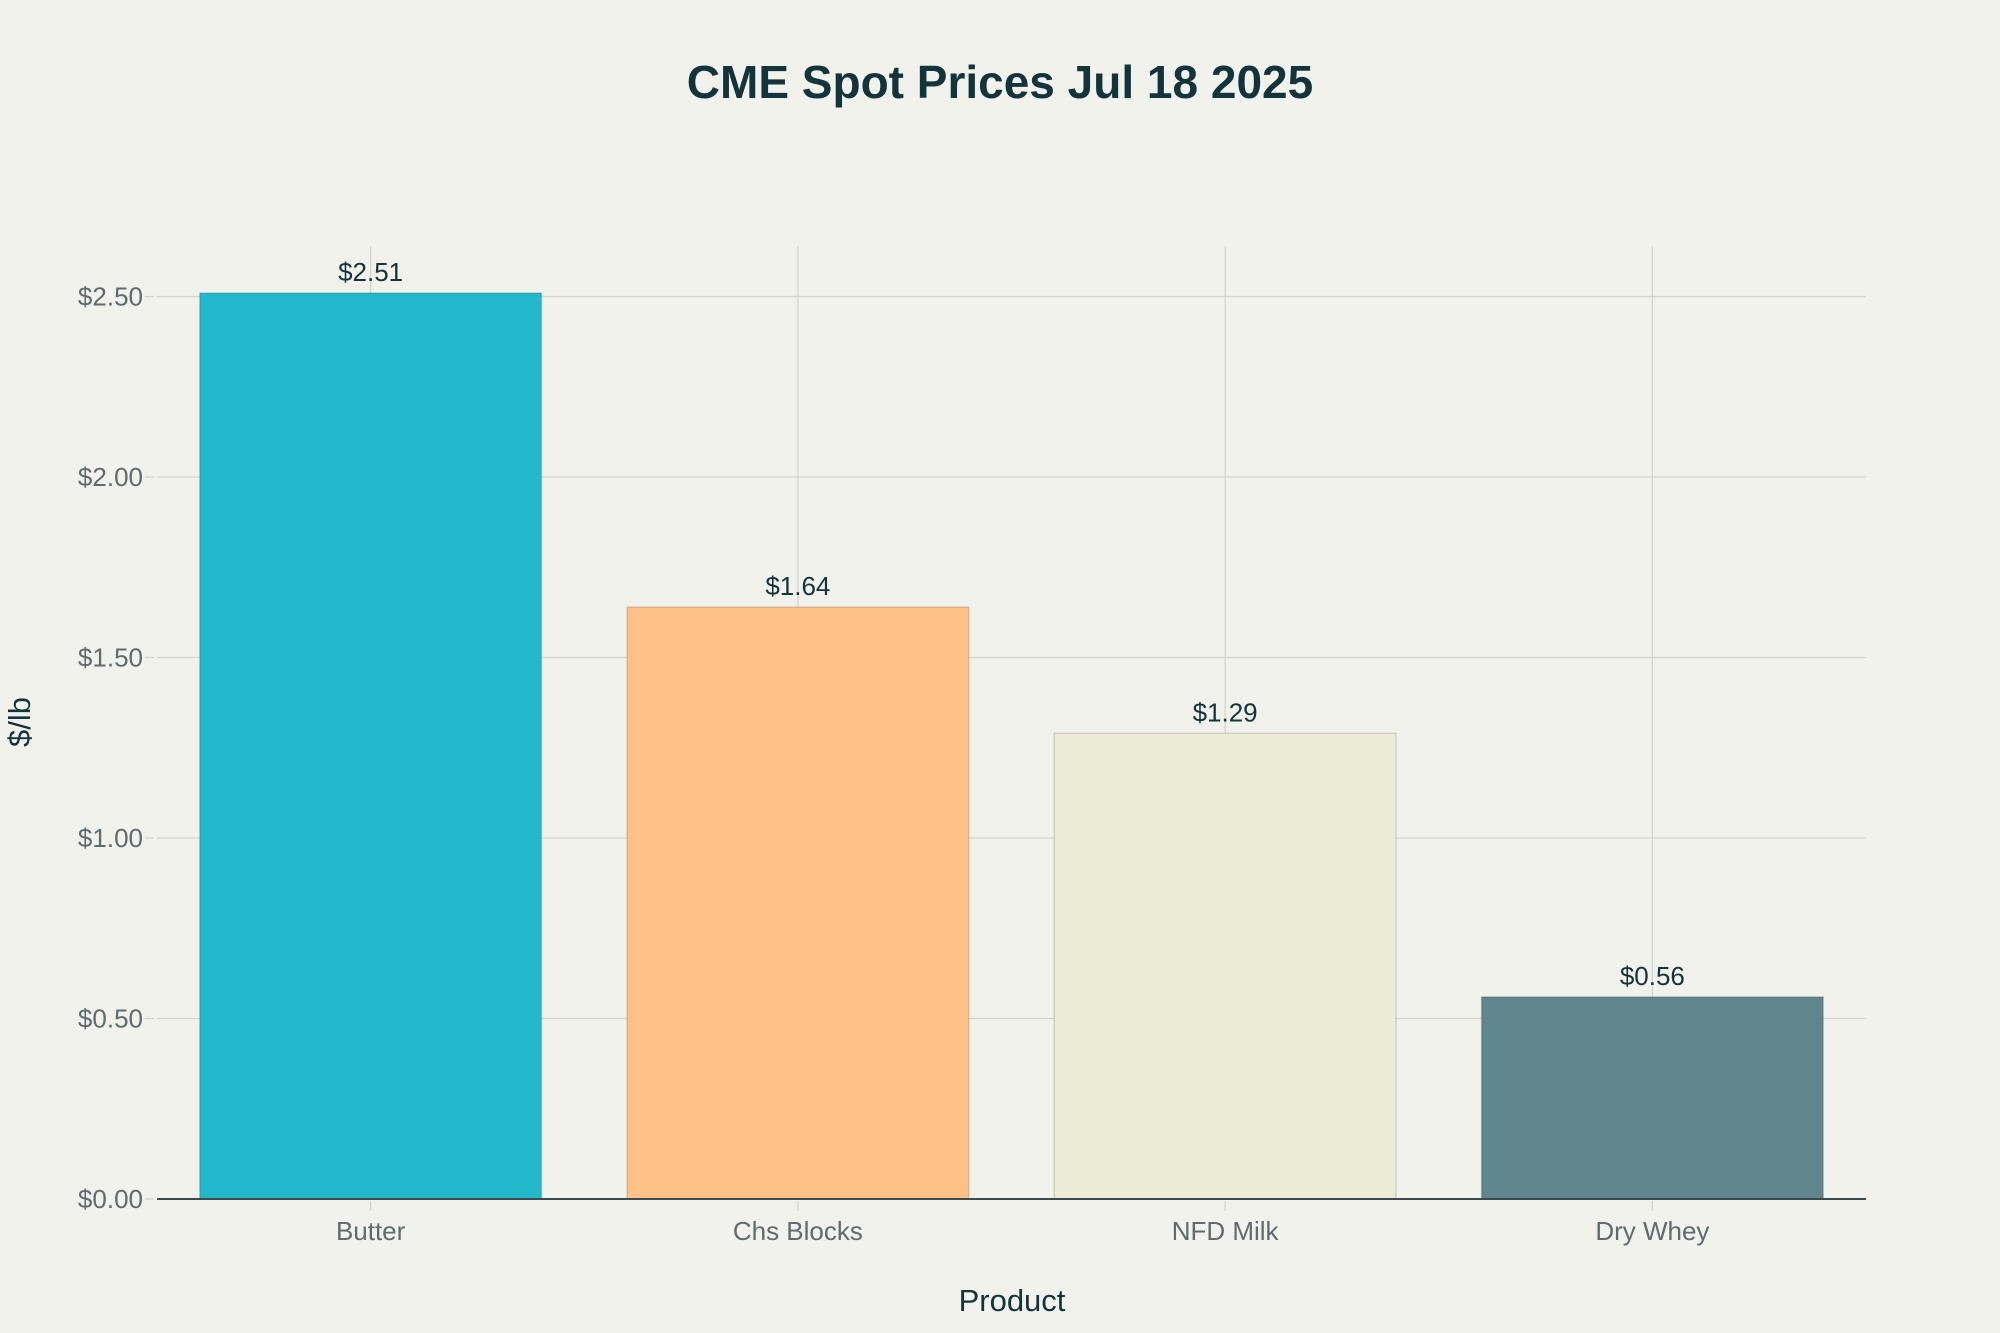  What do you see at coordinates (110, 658) in the screenshot?
I see `y-tick-label: $1.50` at bounding box center [110, 658].